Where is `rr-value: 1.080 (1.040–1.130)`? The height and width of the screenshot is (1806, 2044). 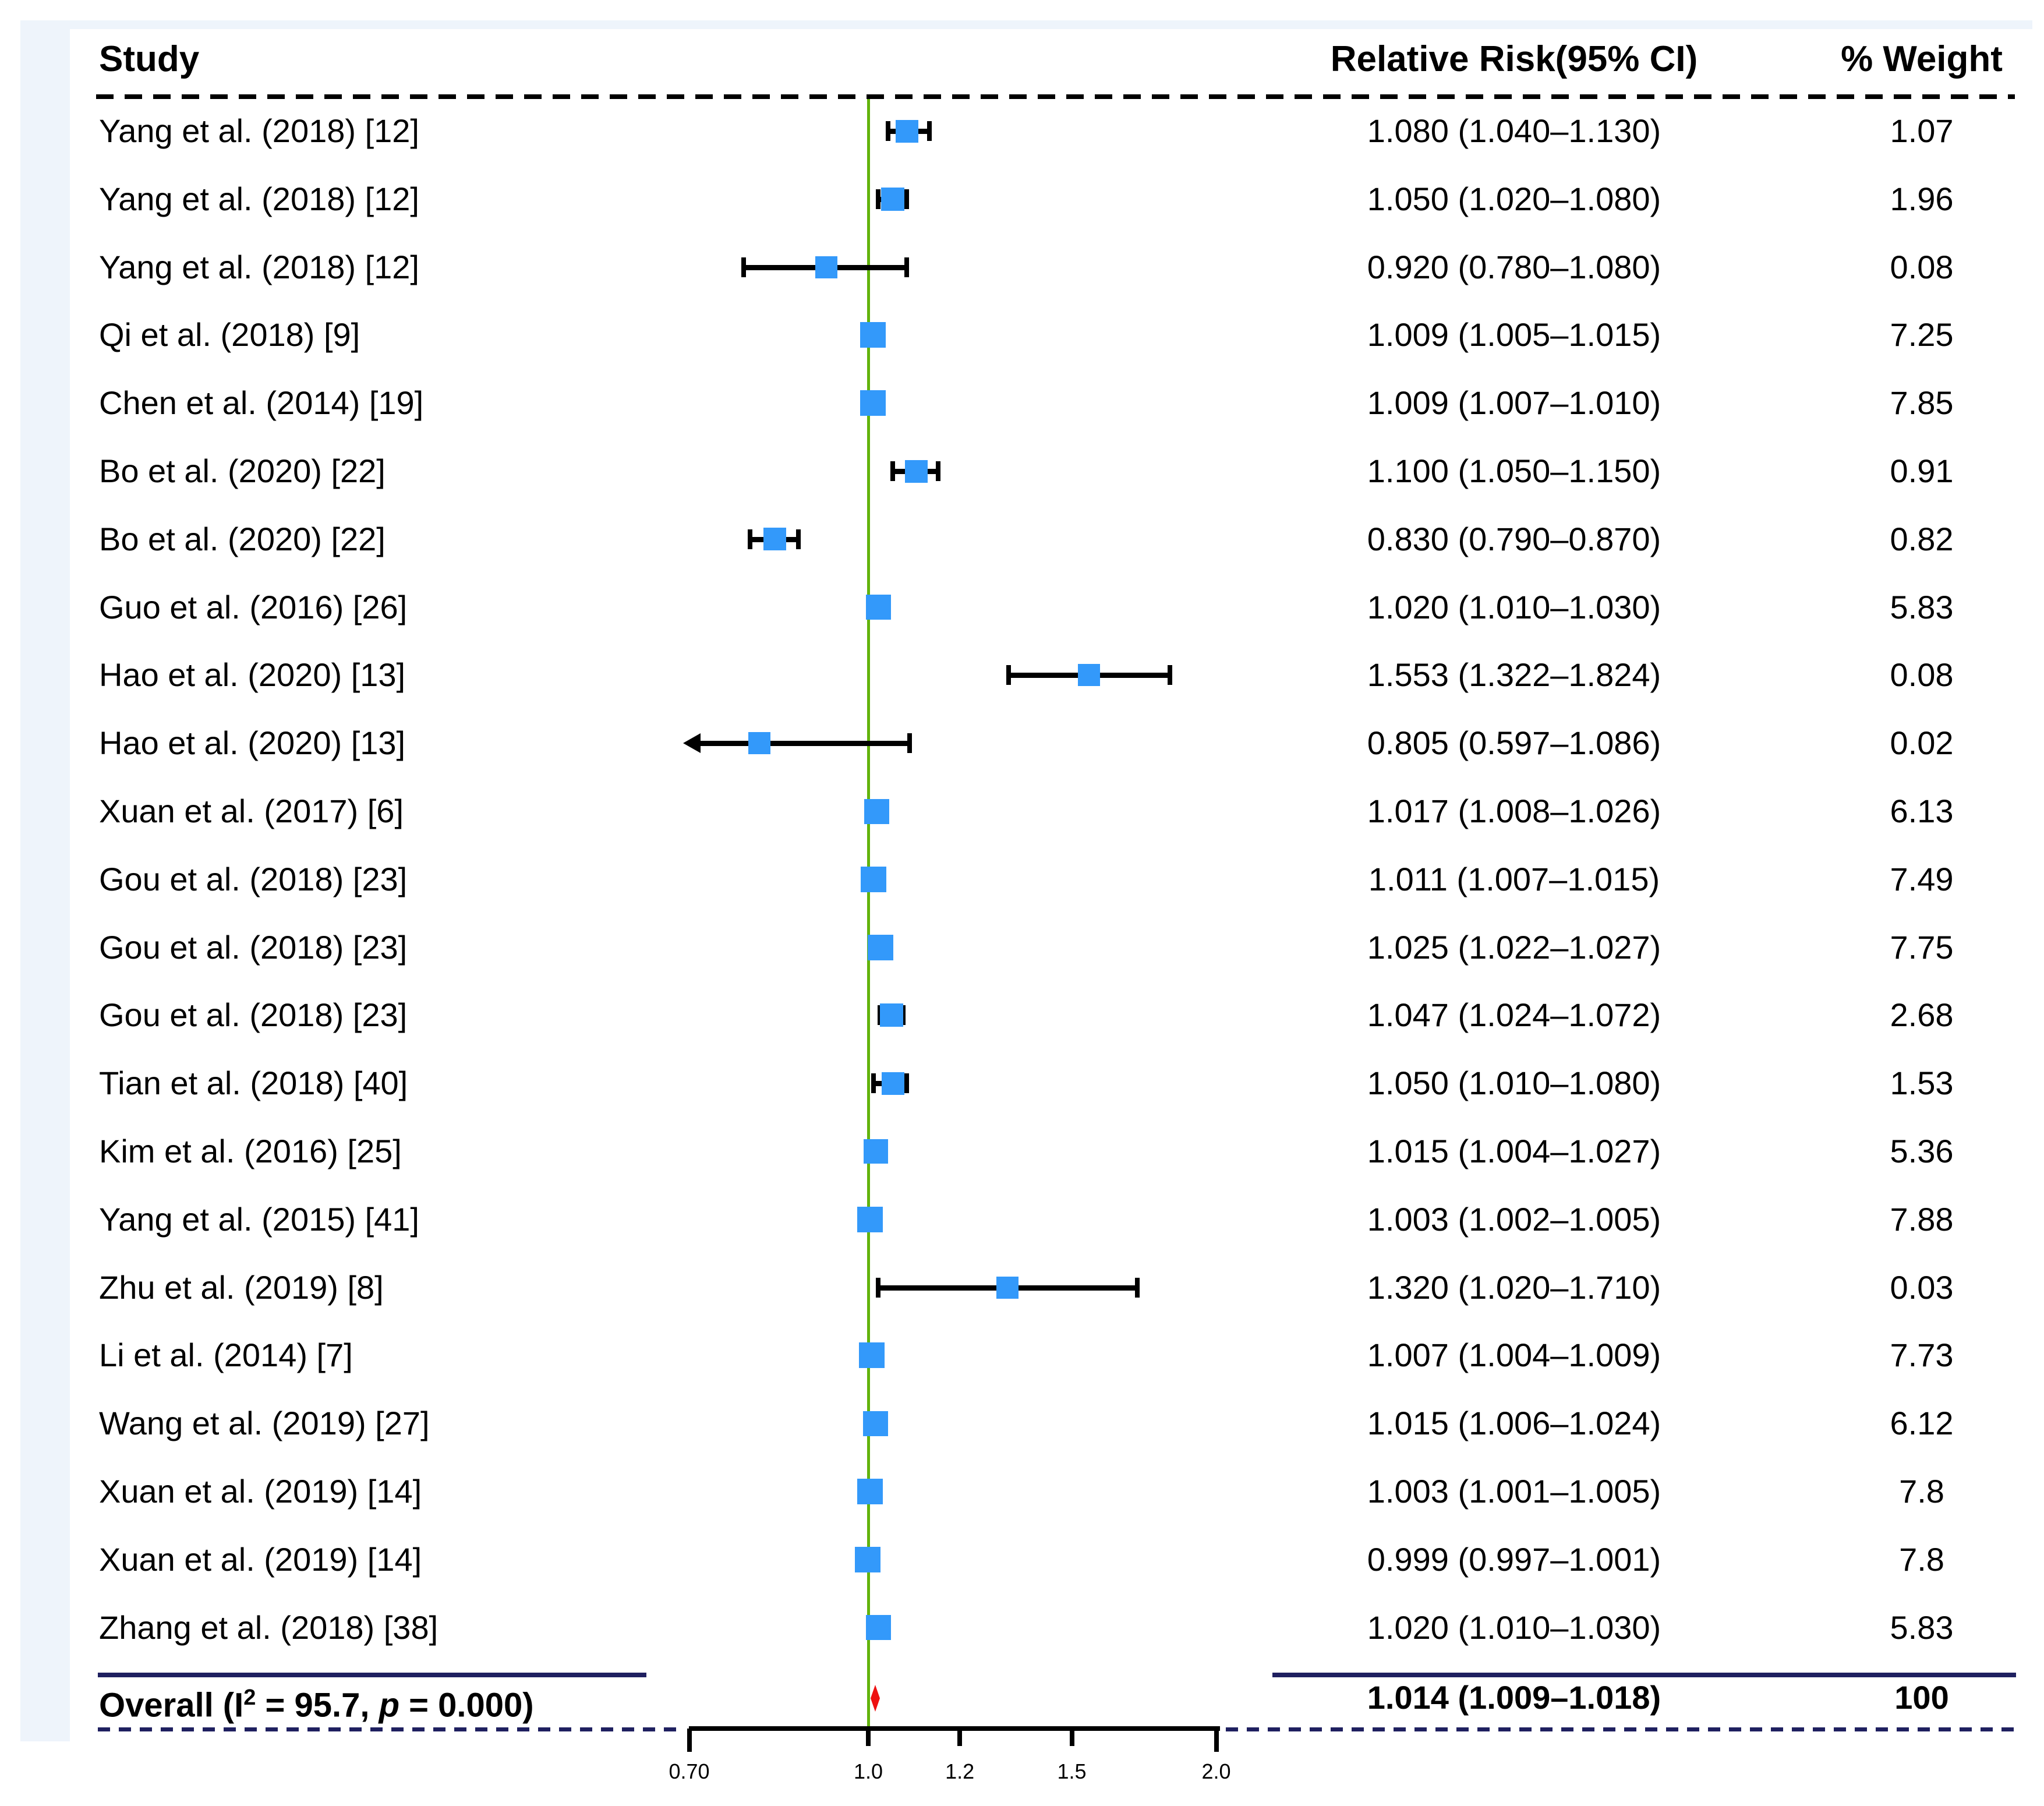 rr-value: 1.080 (1.040–1.130) is located at coordinates (1514, 130).